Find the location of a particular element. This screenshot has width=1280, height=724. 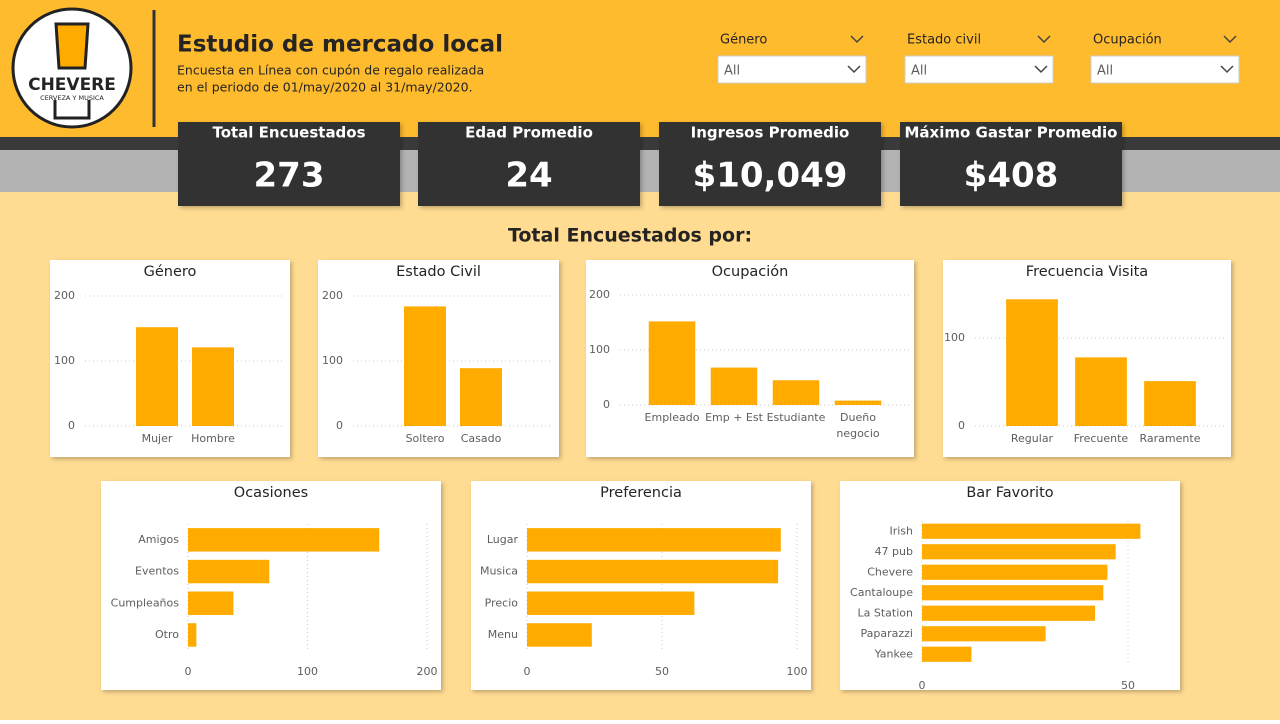

chart-title: Preferencia is located at coordinates (641, 493).